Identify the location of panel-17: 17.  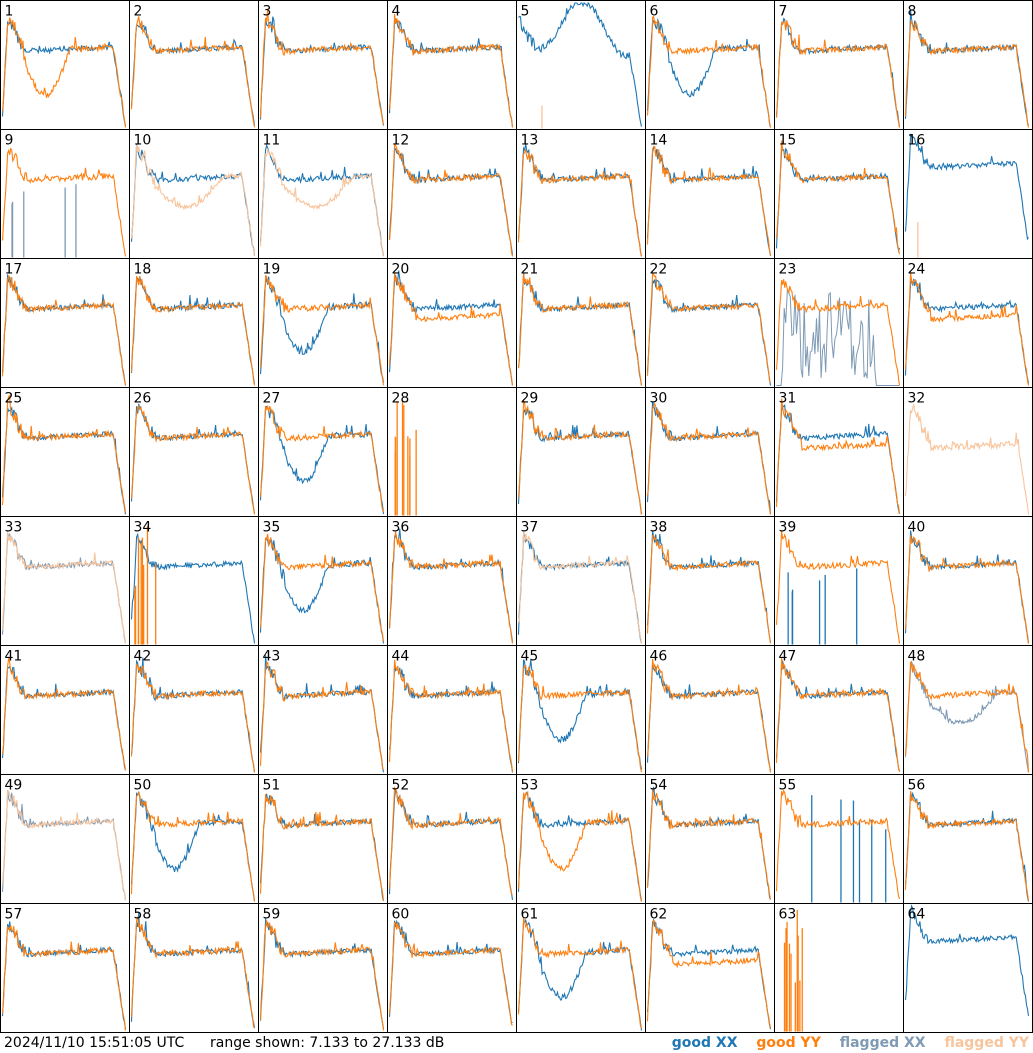
(65, 323).